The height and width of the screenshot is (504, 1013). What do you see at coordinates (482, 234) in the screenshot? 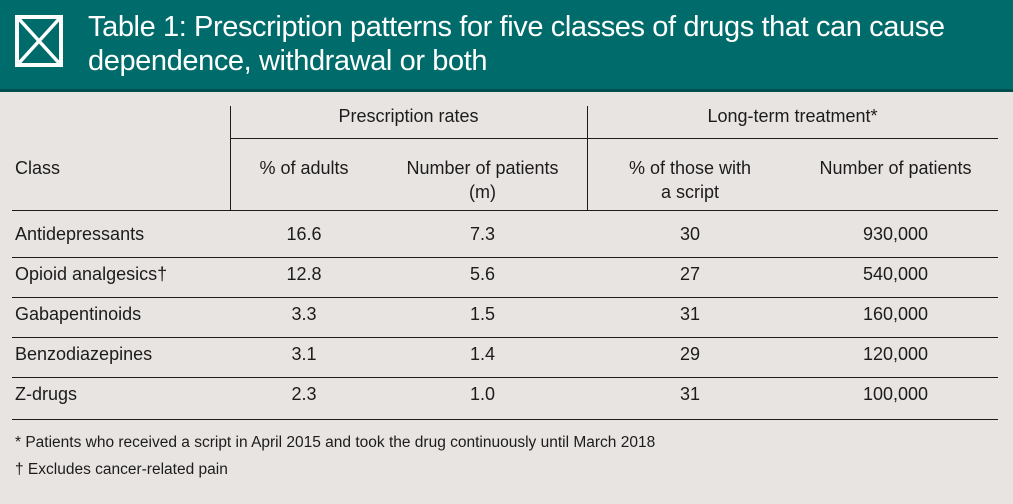
I see `row-num-patients-m: 7.3` at bounding box center [482, 234].